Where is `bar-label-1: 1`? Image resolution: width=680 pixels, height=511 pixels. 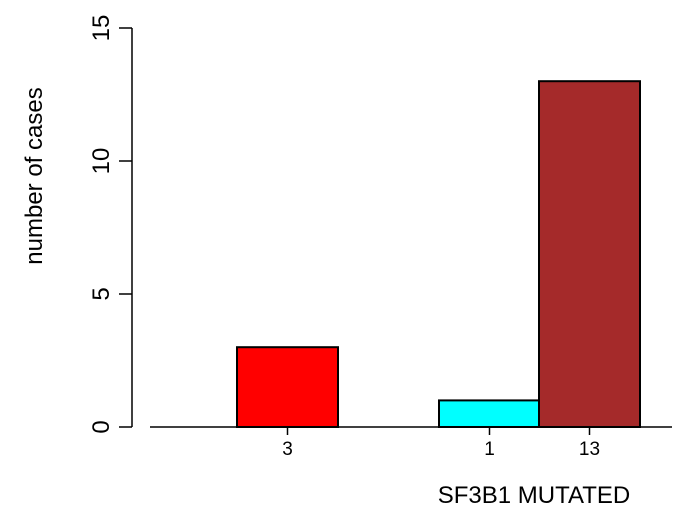
bar-label-1: 1 is located at coordinates (489, 449).